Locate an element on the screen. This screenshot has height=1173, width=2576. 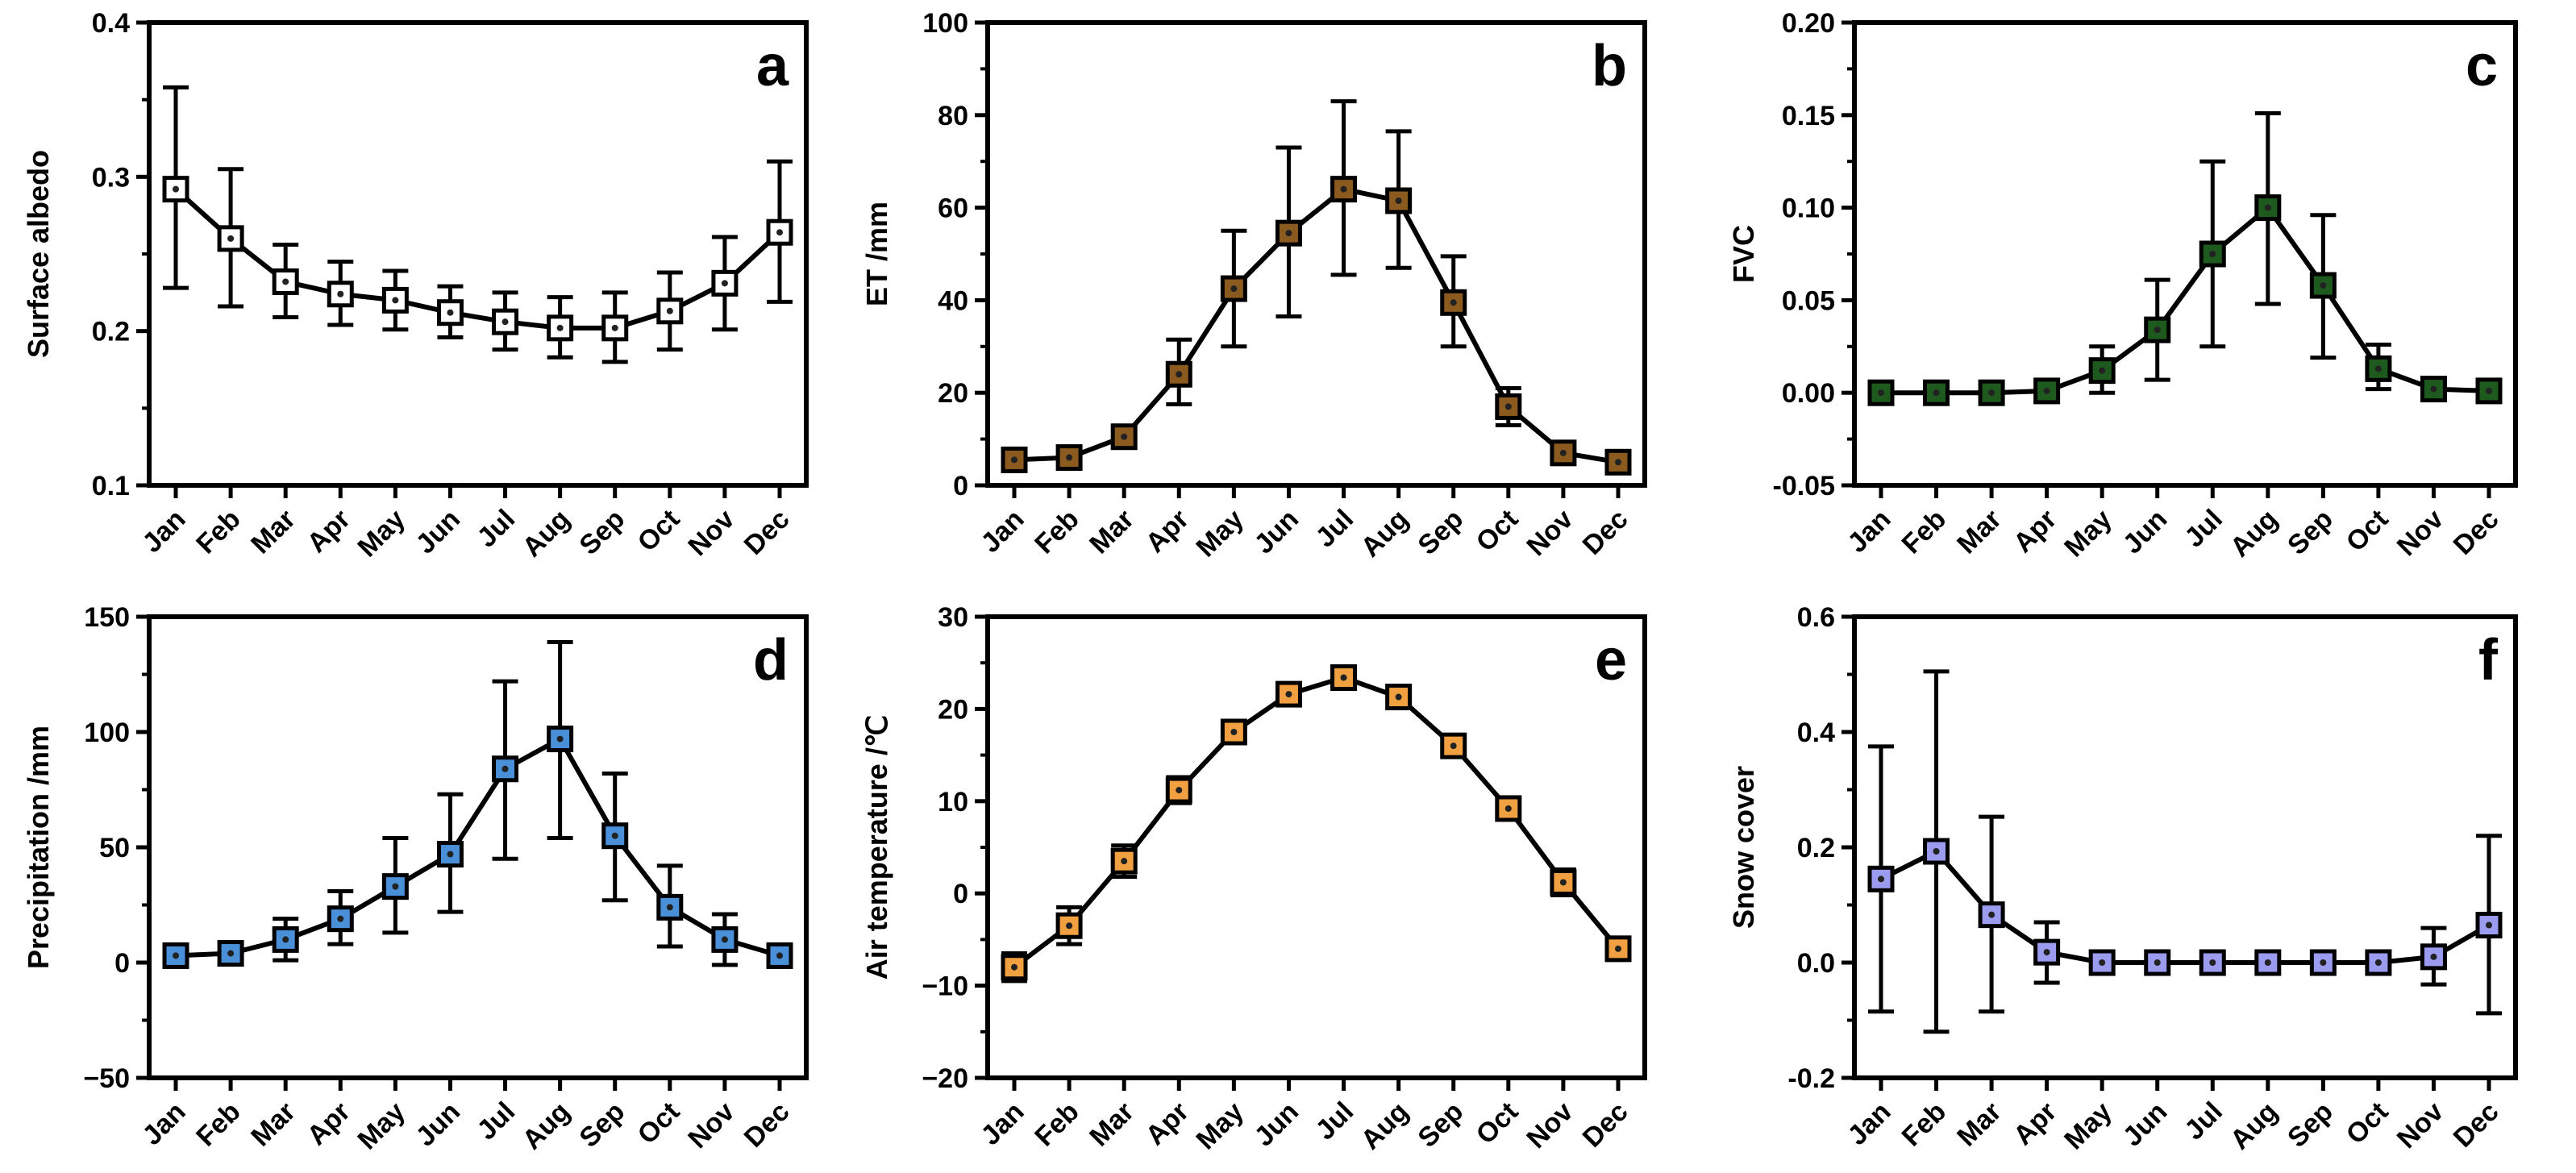
y-tick-label: 0.00 is located at coordinates (1809, 393).